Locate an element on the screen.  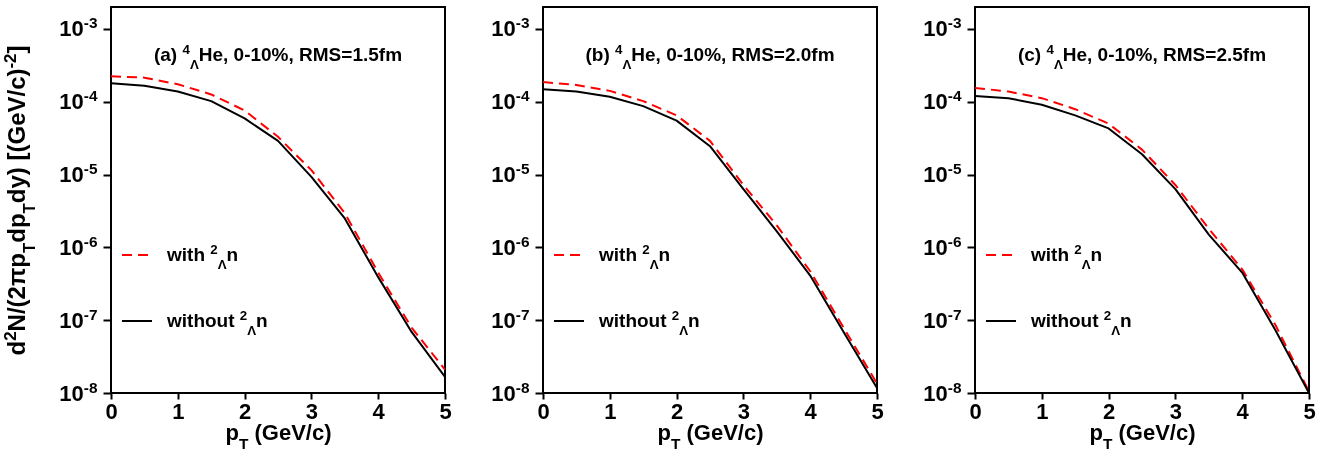
text: (c) $^{4}$$_{Λ}$He, 0-10%, RMS=2.5fm is located at coordinates (1142, 56).